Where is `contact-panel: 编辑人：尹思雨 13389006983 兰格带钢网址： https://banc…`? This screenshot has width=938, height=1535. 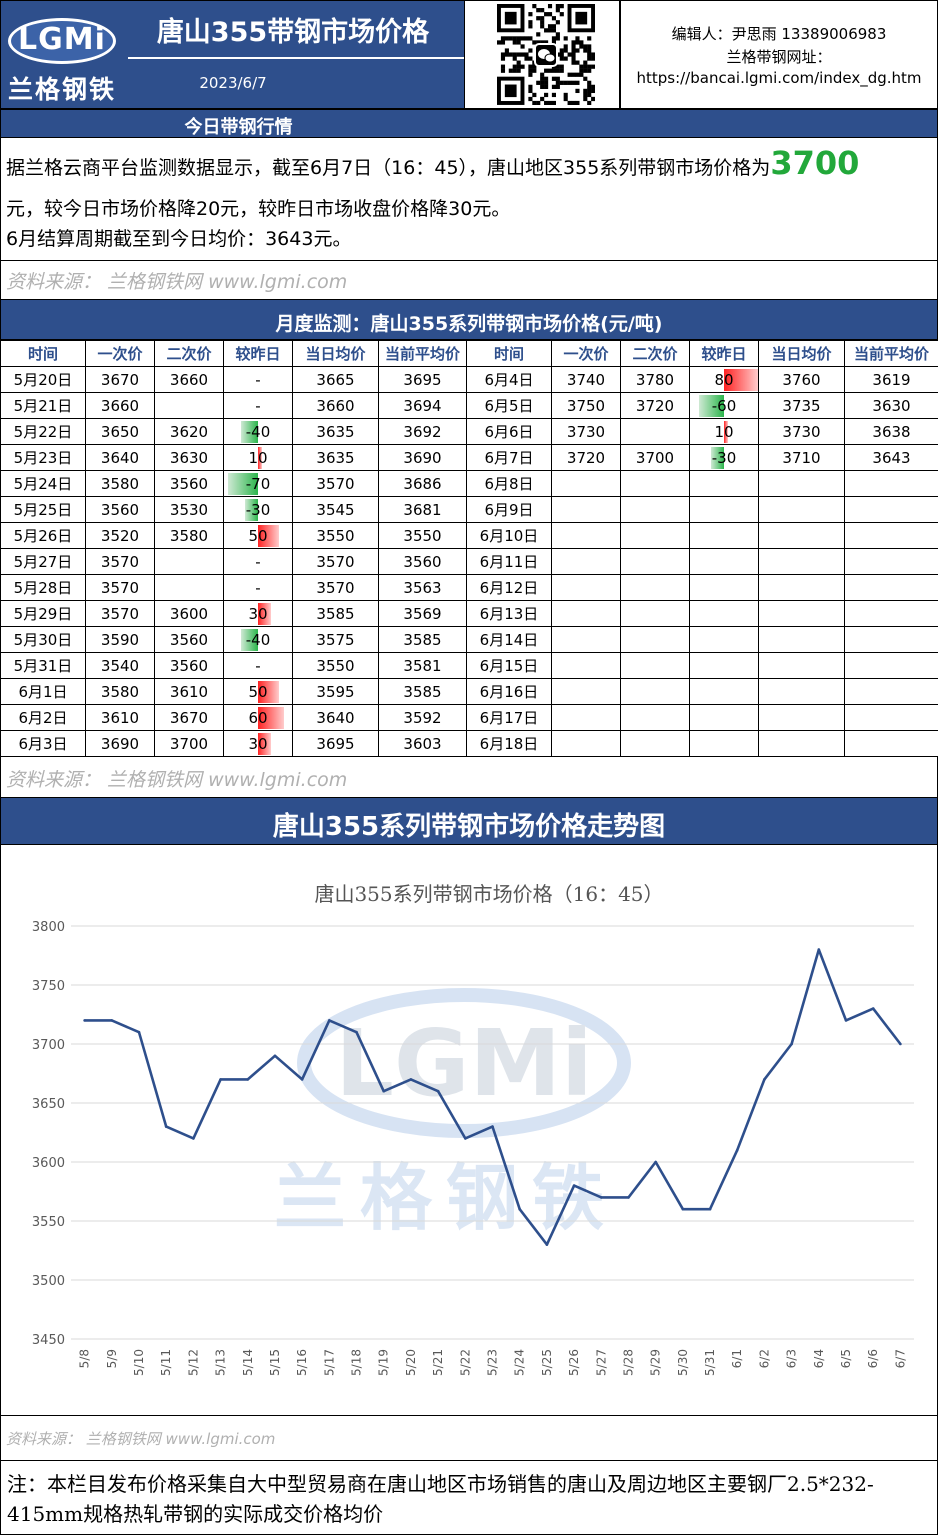 contact-panel: 编辑人：尹思雨 13389006983 兰格带钢网址： https://banc… is located at coordinates (779, 54).